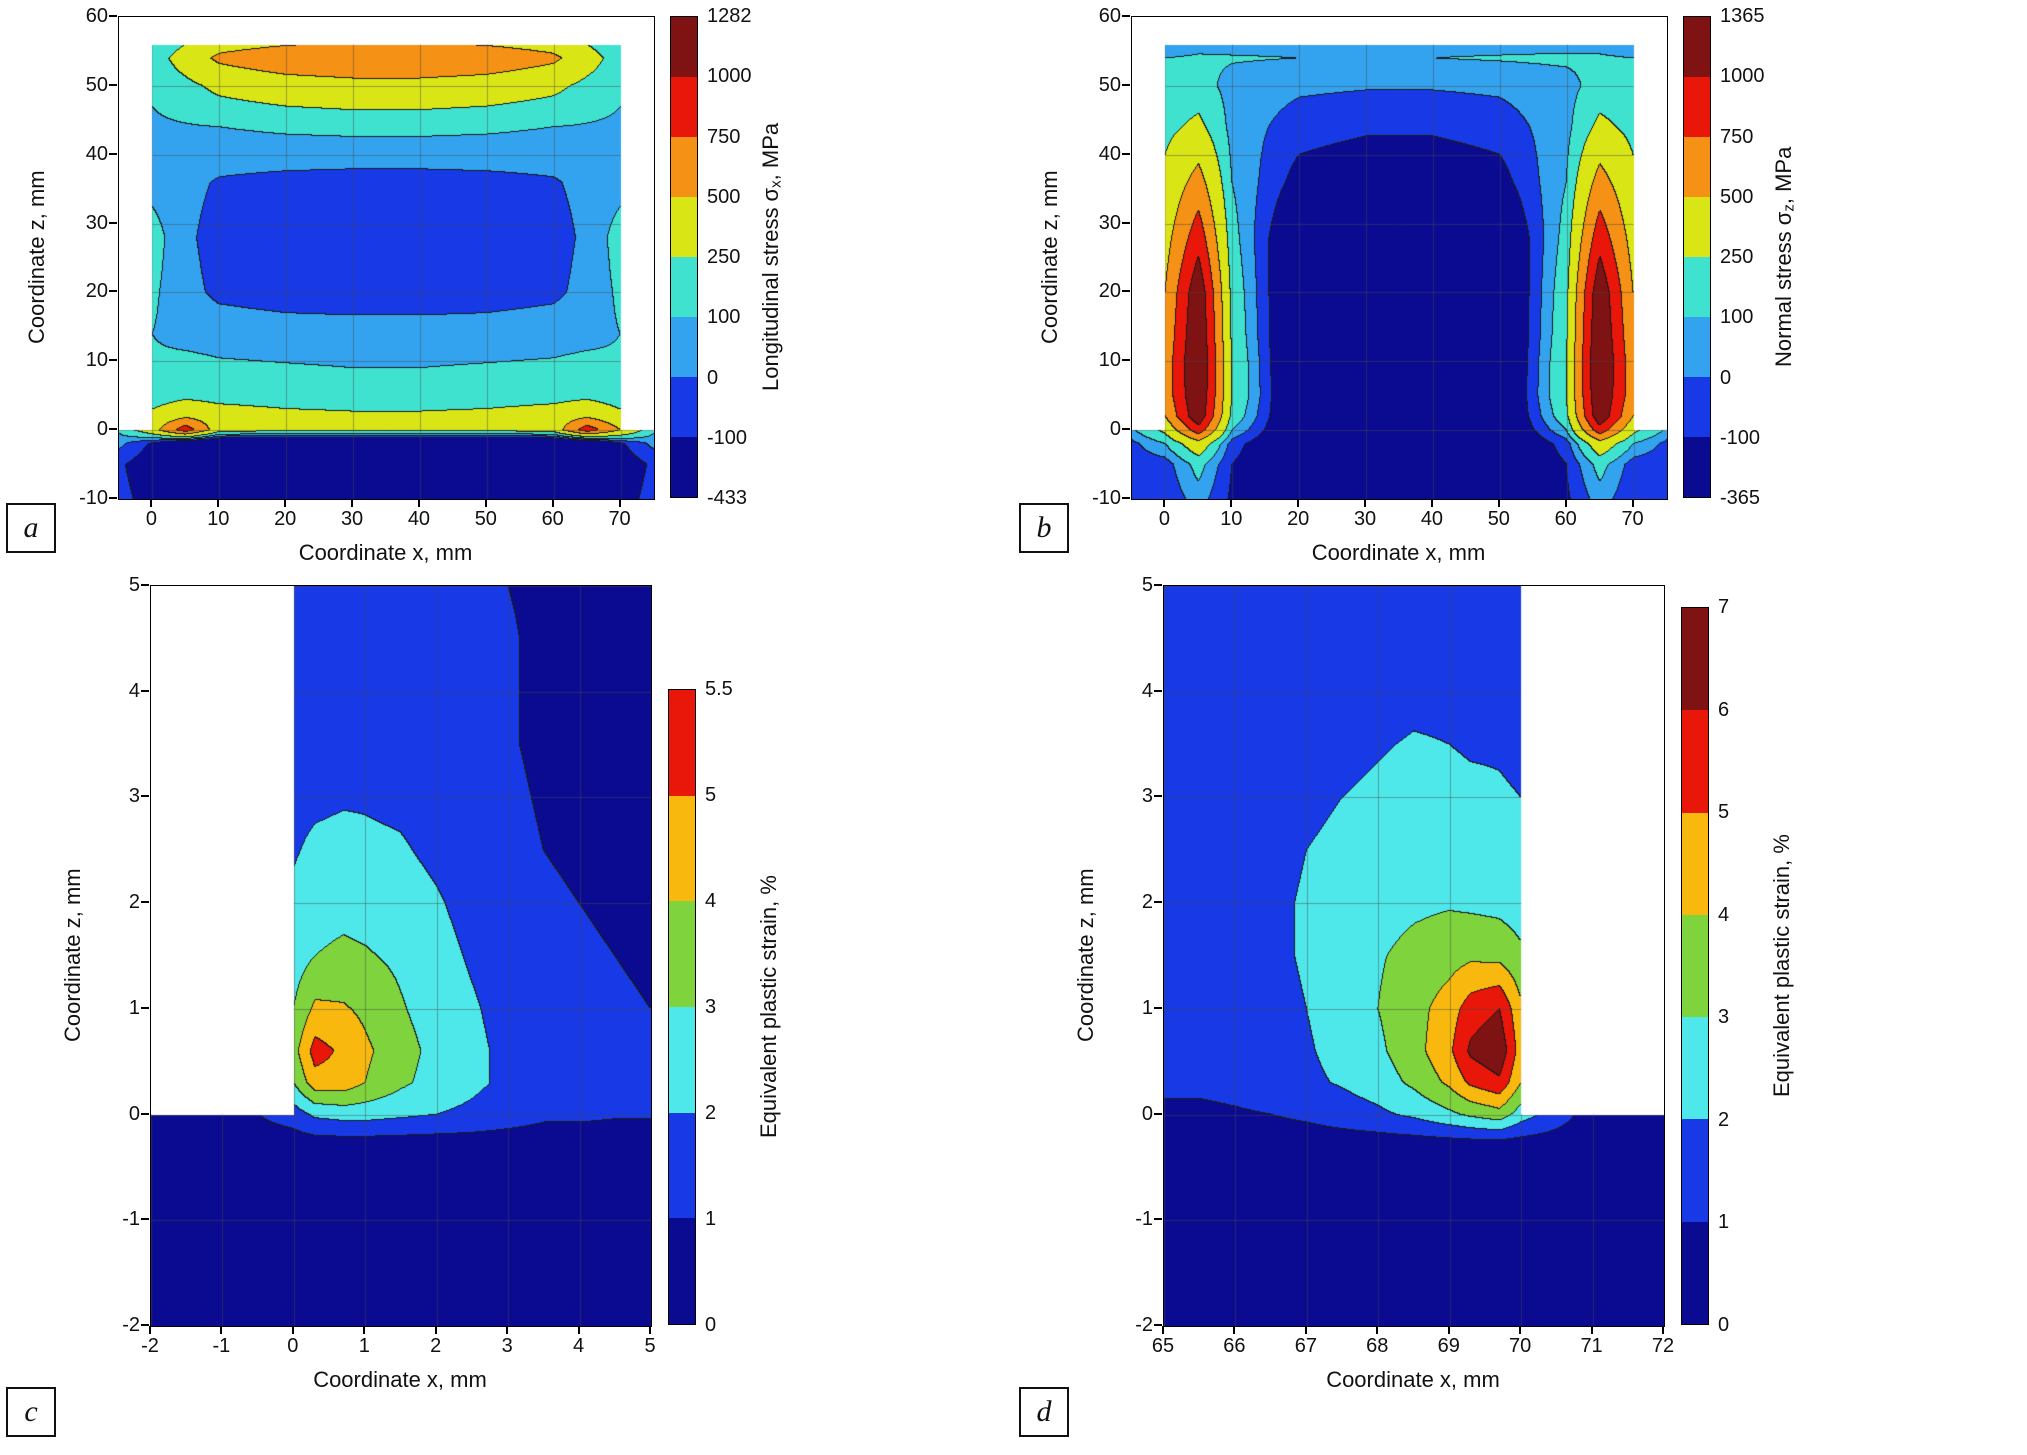 The image size is (2027, 1455). Describe the element at coordinates (719, 689) in the screenshot. I see `colorbar-tick-label: 5.5` at that location.